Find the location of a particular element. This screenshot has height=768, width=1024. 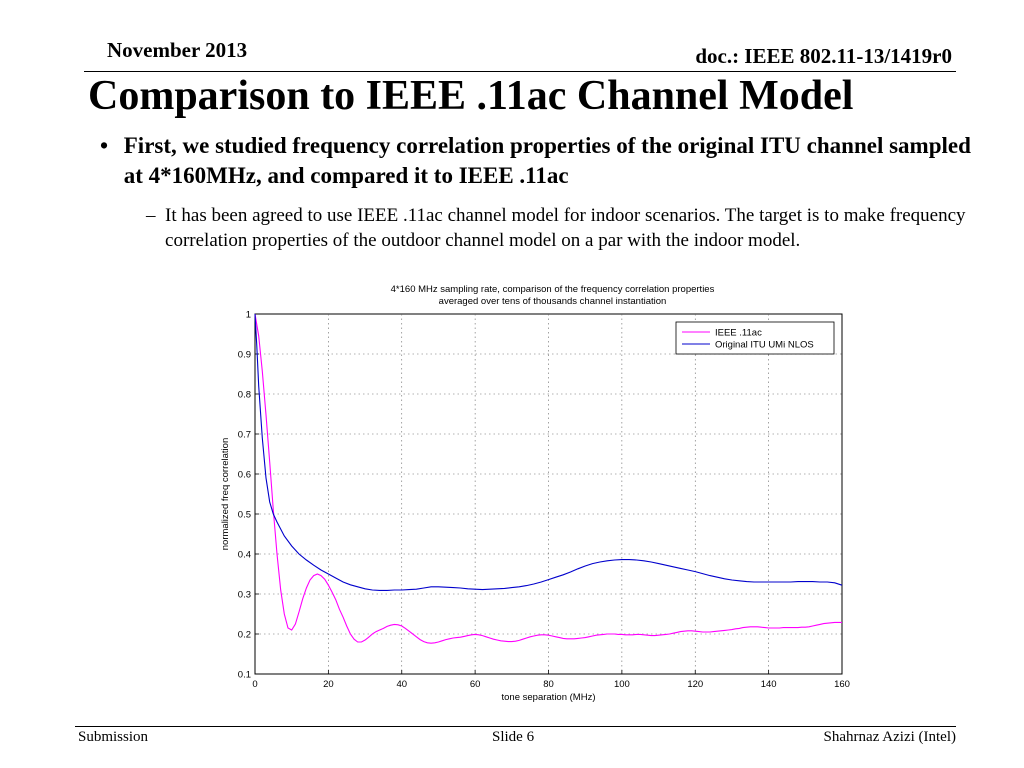

y-tick-label: 1 is located at coordinates (248, 315).